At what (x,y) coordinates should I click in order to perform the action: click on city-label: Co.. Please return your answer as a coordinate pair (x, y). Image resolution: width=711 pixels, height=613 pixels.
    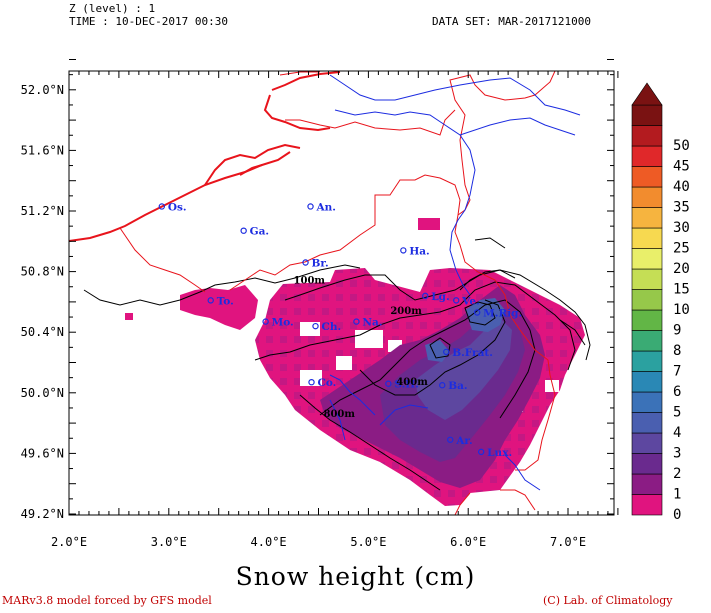
    Looking at the image, I should click on (327, 383).